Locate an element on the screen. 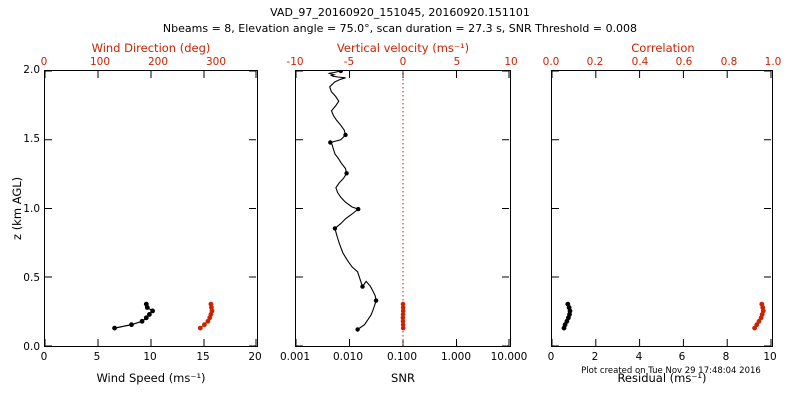  panel-snr-top-axis-label: Vertical velocity (ms⁻¹) is located at coordinates (403, 48).